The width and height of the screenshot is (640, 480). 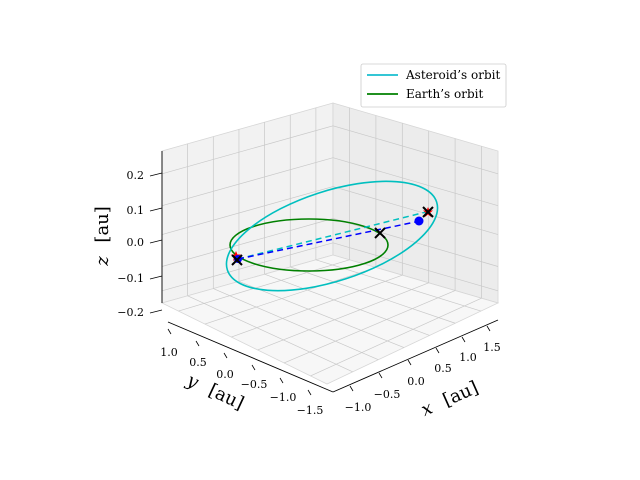 I want to click on z-axis-label: z [au], so click(x=102, y=236).